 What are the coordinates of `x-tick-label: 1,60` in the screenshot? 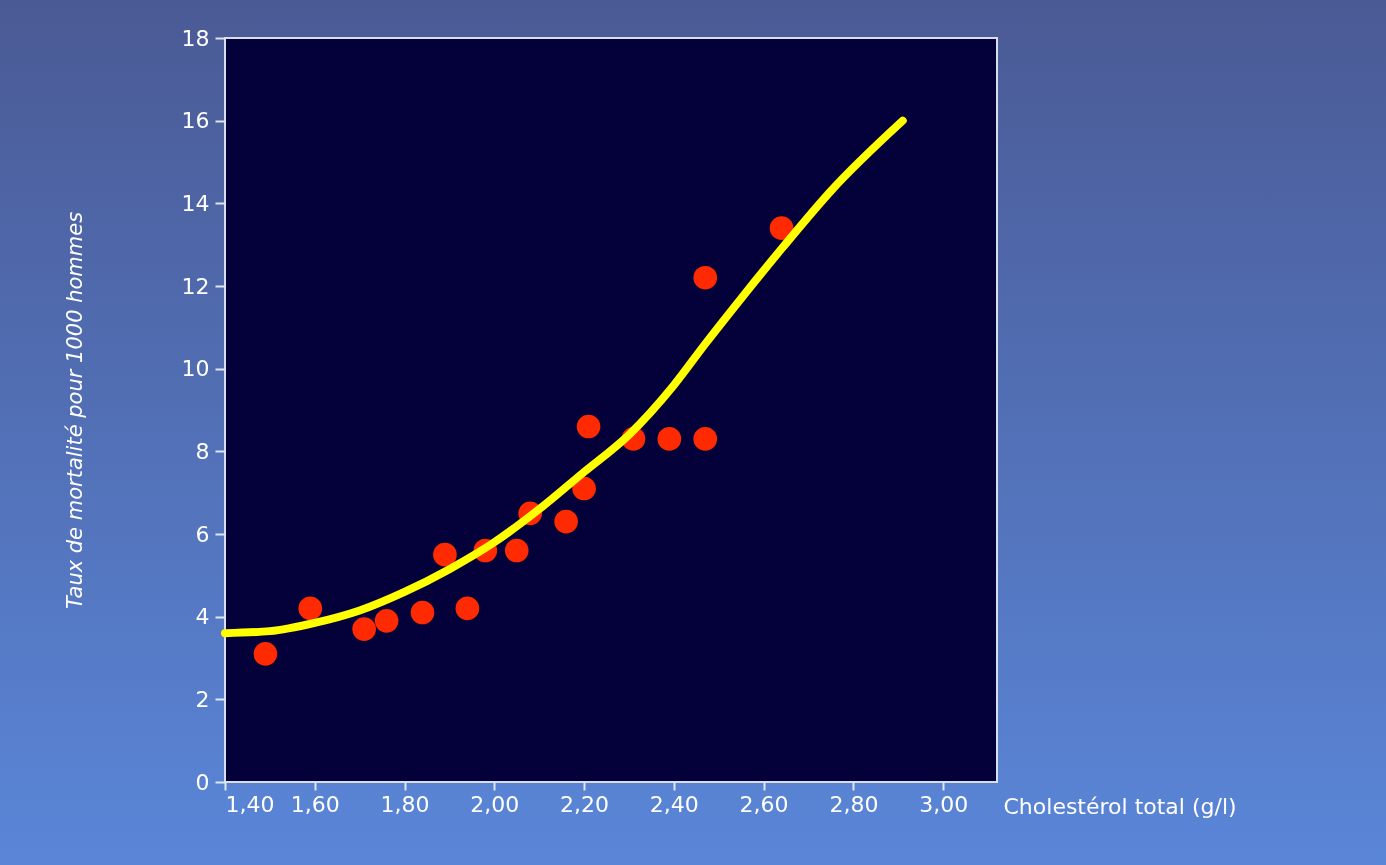 It's located at (315, 804).